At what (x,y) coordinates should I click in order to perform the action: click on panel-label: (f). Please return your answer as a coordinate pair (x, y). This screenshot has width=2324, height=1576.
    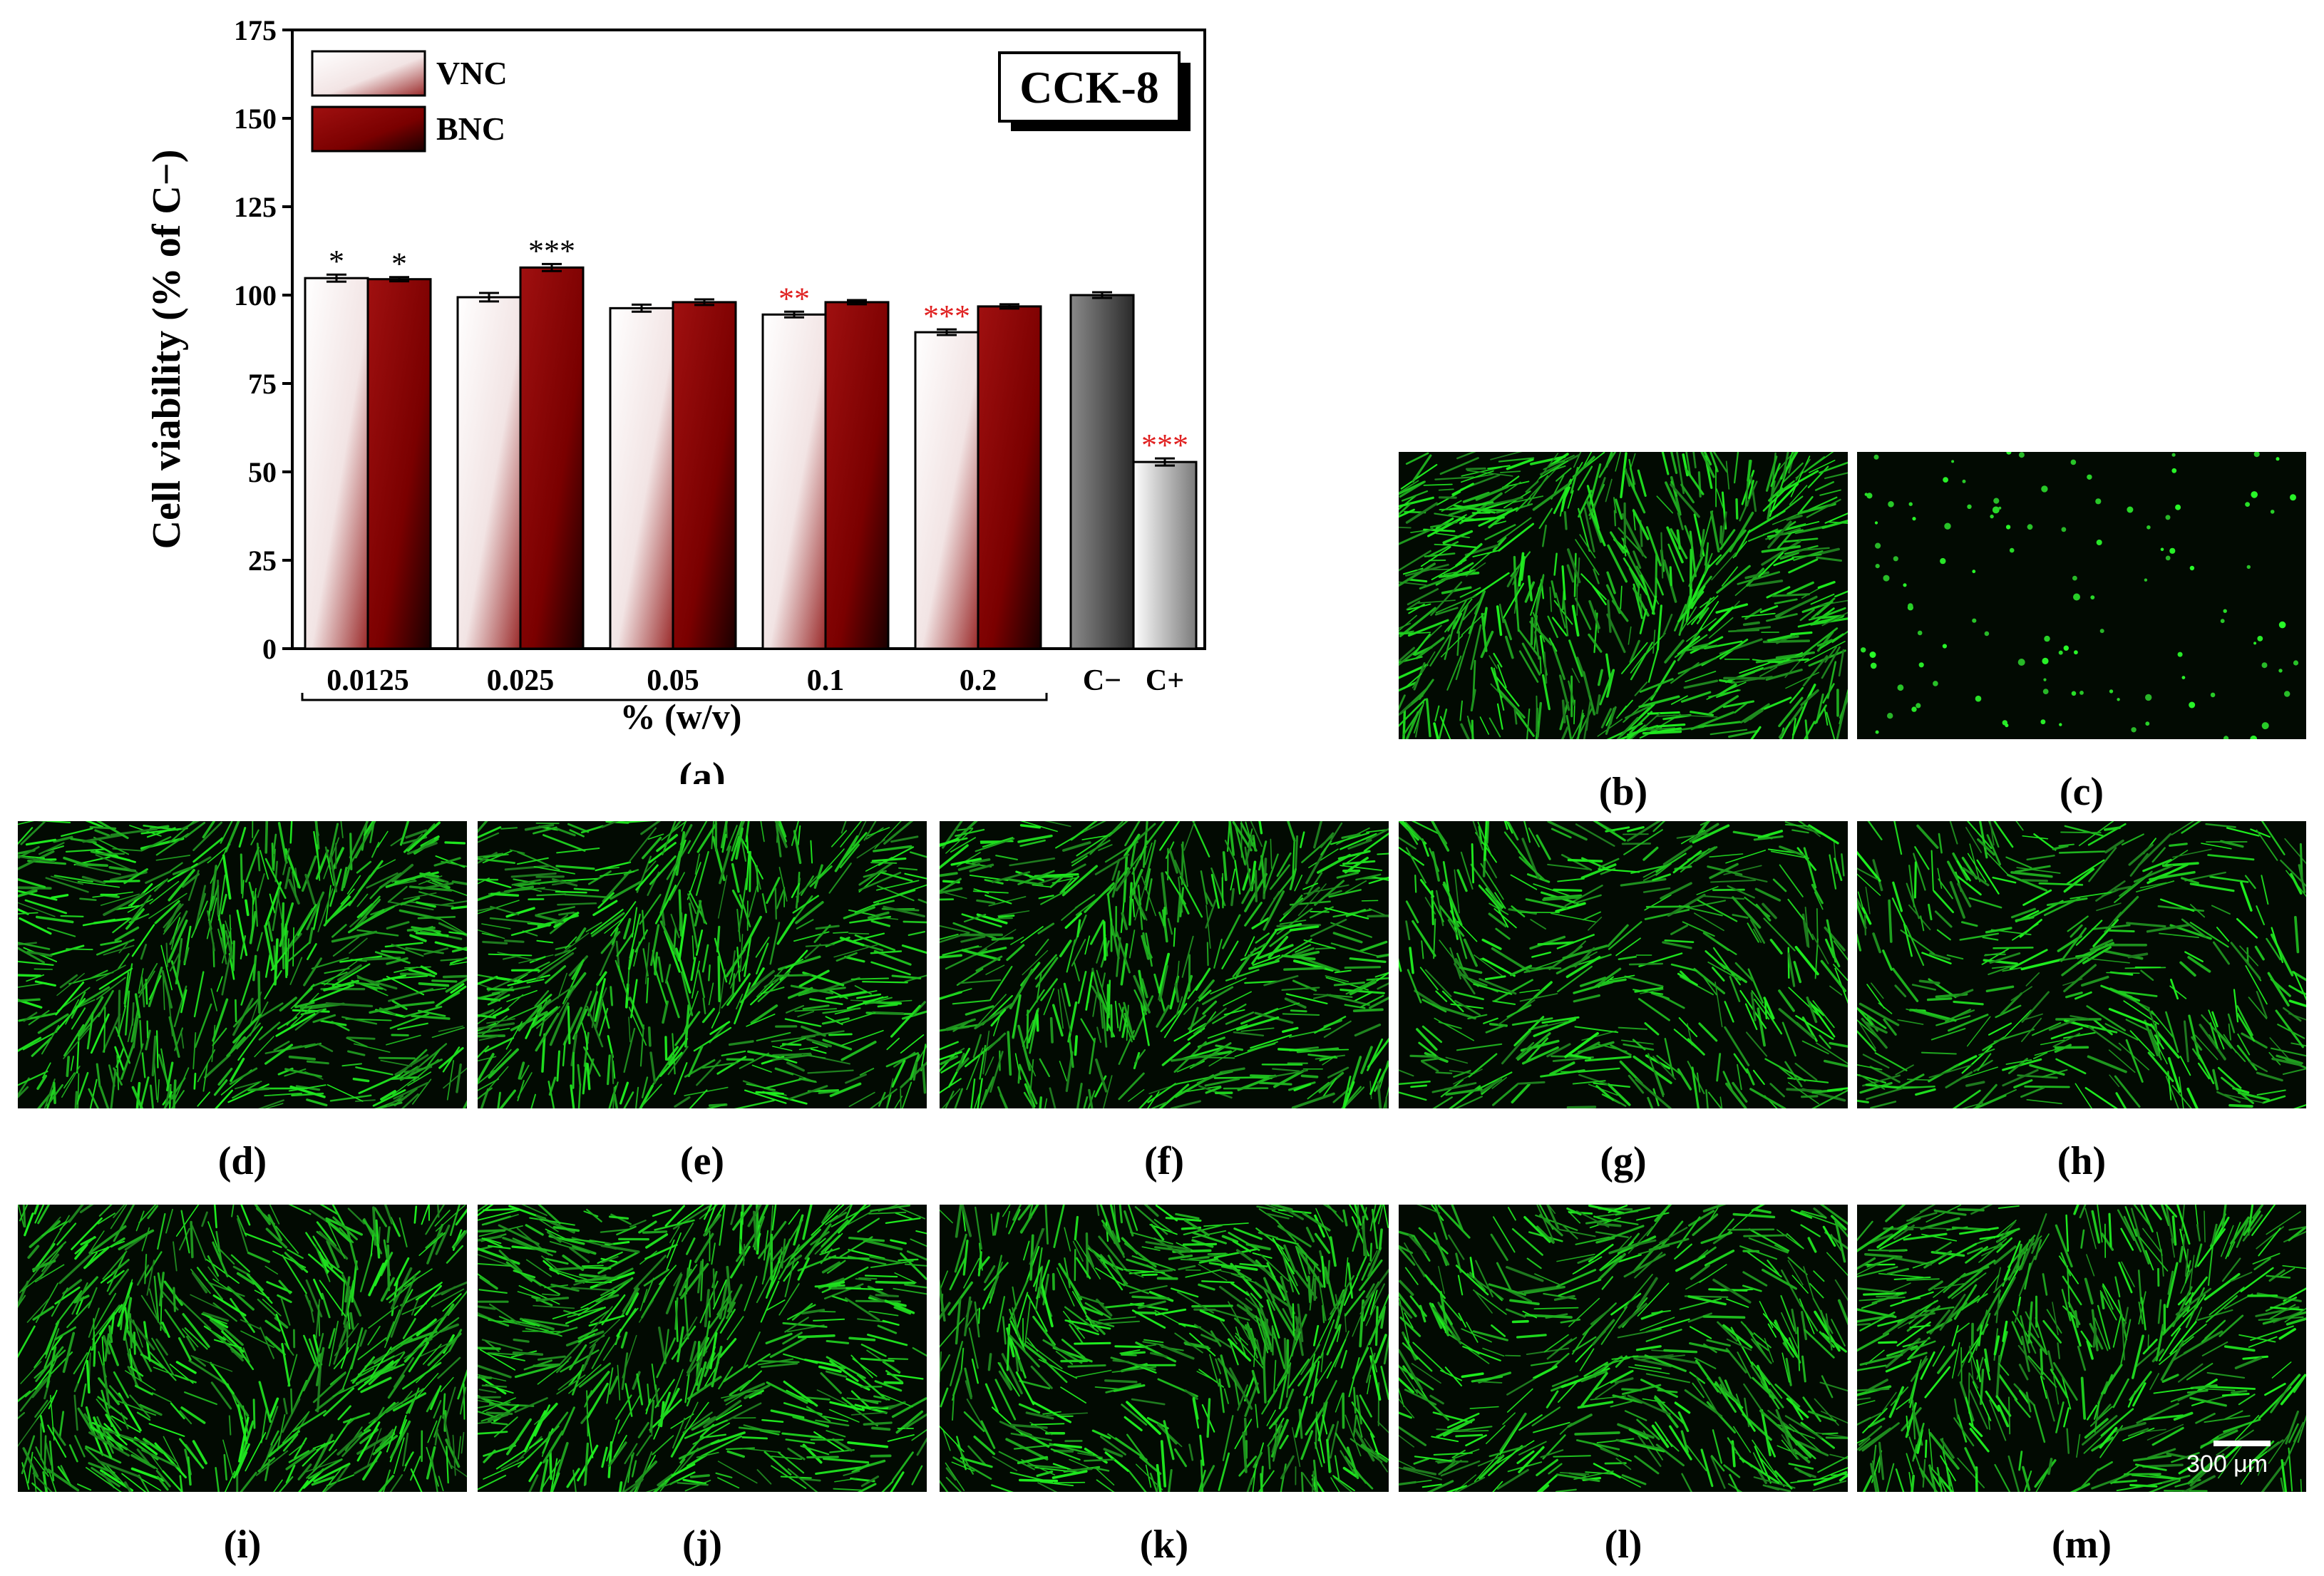
    Looking at the image, I should click on (1164, 1161).